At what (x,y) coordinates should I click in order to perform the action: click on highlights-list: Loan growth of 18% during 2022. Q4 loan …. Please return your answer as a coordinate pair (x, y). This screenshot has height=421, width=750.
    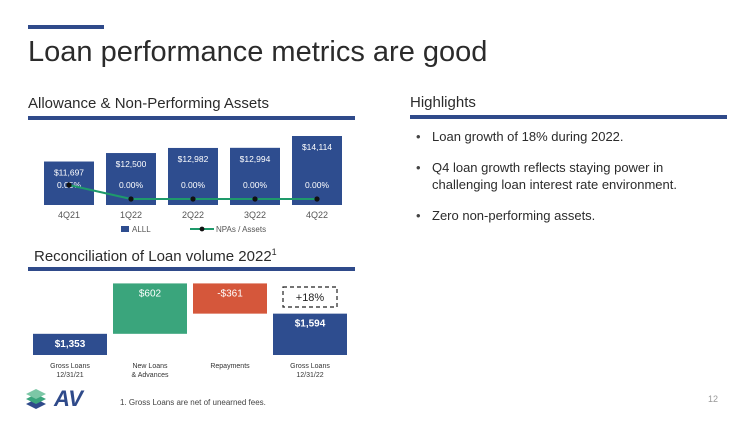
    Looking at the image, I should click on (564, 183).